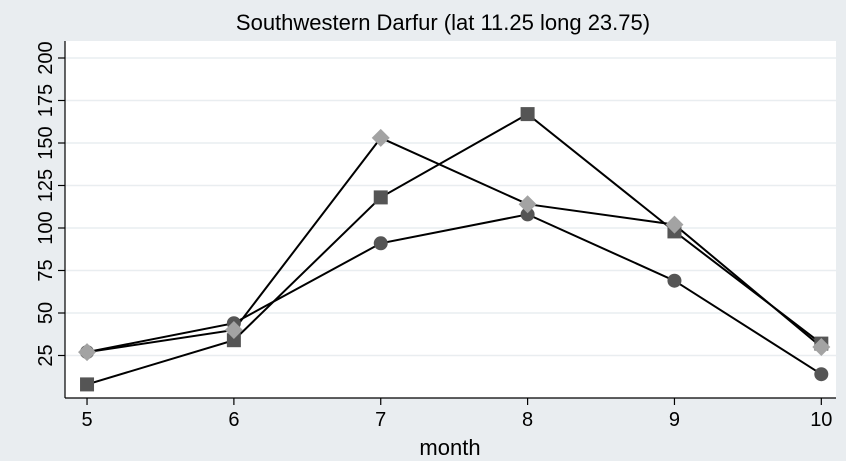 The width and height of the screenshot is (846, 461). I want to click on y-tick-label: 150, so click(46, 142).